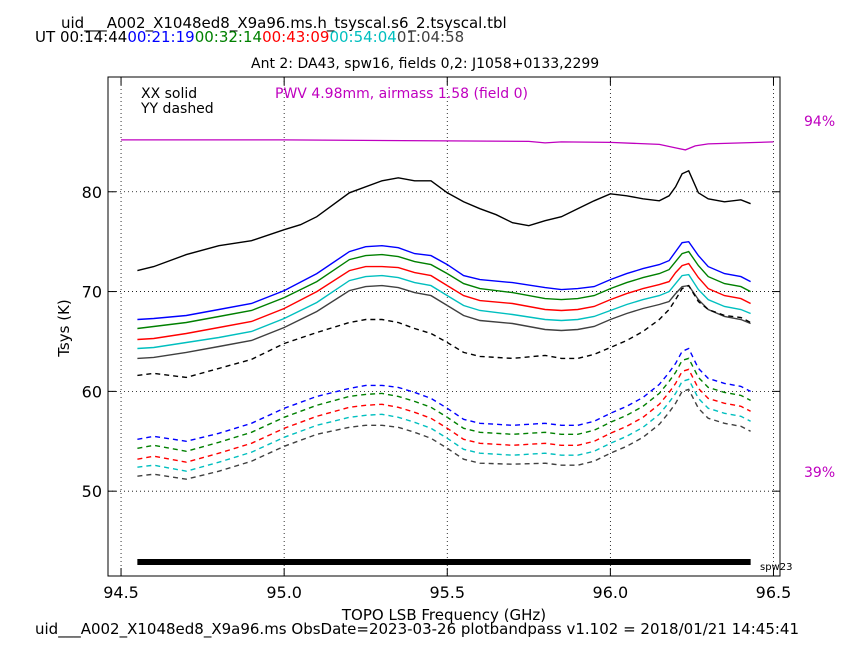 This screenshot has width=864, height=648. Describe the element at coordinates (430, 37) in the screenshot. I see `ut-time-5: 01:04:58` at that location.